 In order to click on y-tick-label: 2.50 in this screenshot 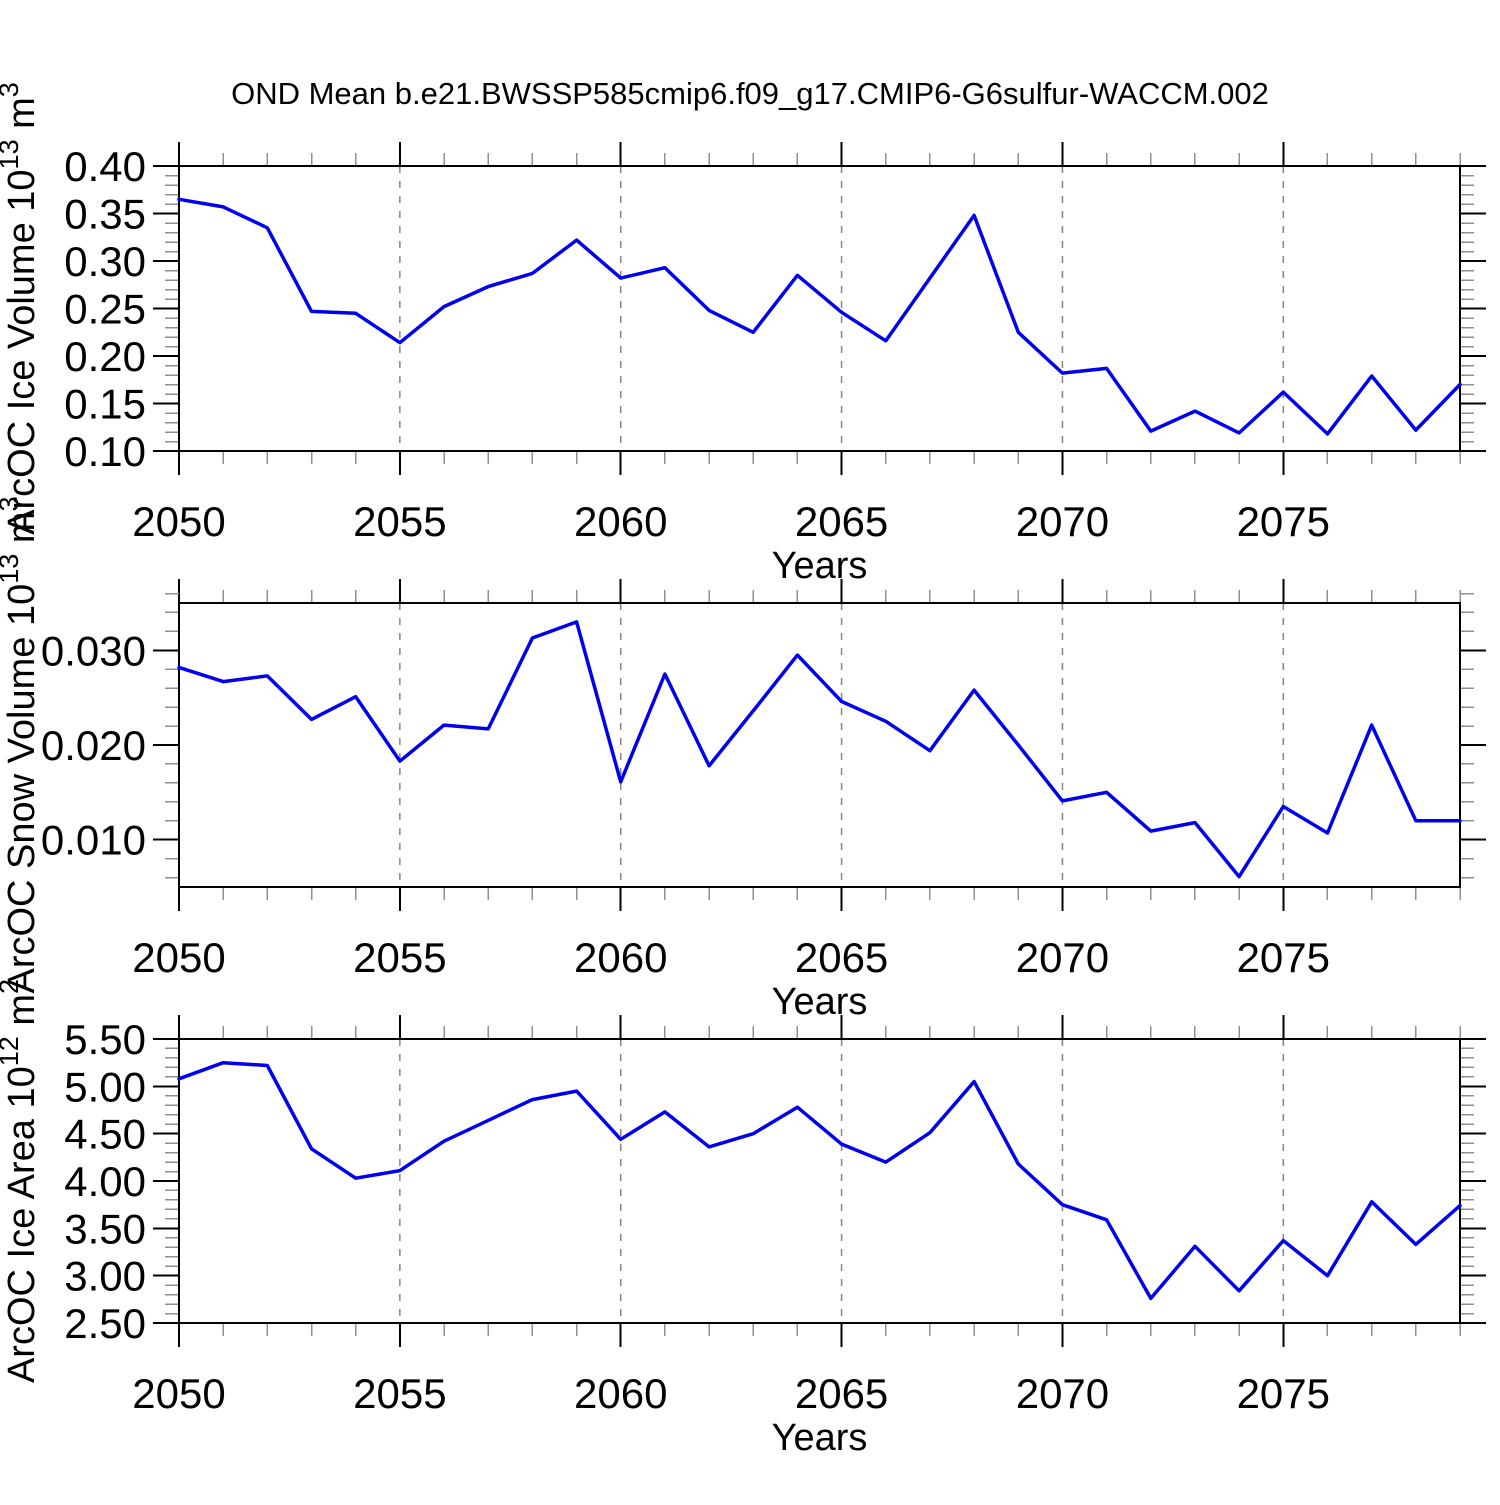, I will do `click(105, 1323)`.